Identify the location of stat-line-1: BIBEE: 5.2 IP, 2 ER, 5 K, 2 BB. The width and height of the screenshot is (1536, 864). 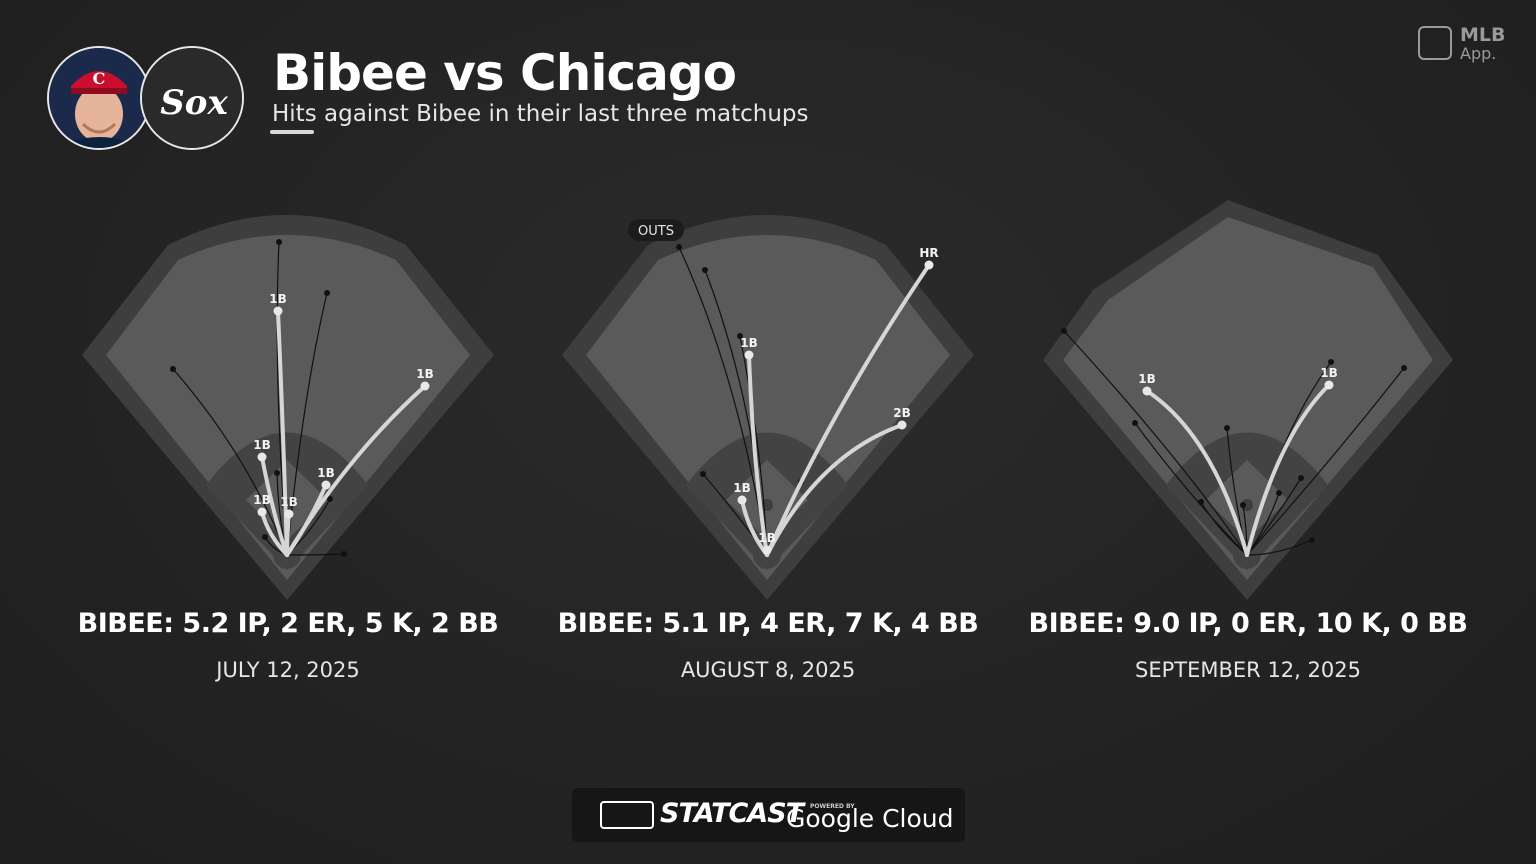
(288, 623).